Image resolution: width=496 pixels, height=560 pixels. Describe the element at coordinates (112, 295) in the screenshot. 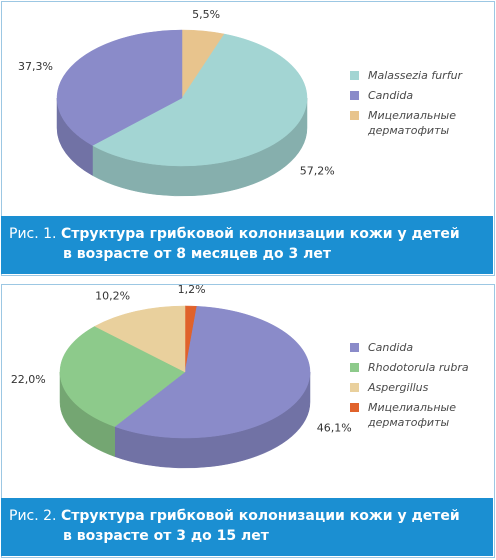

I see `value-label: 10,2%` at that location.